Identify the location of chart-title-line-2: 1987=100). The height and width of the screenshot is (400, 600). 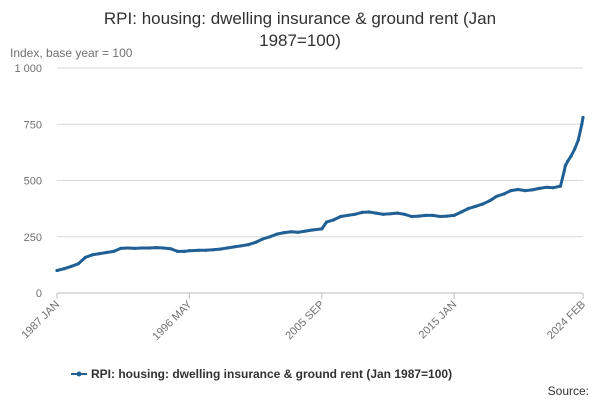
(300, 40).